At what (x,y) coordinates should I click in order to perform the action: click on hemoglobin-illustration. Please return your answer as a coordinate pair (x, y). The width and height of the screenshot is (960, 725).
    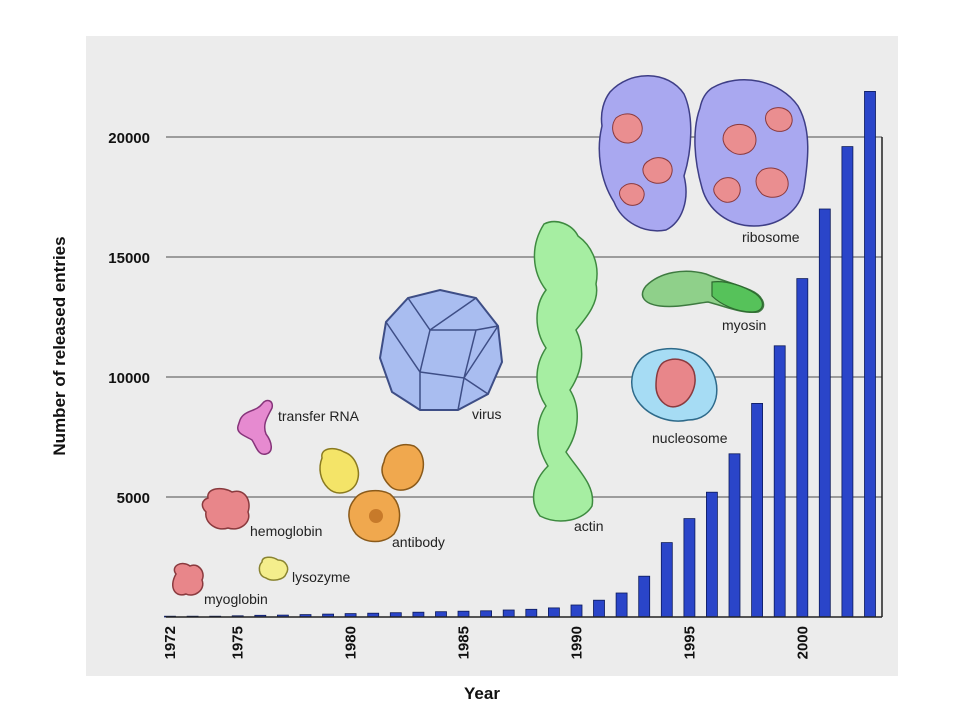
    Looking at the image, I should click on (225, 508).